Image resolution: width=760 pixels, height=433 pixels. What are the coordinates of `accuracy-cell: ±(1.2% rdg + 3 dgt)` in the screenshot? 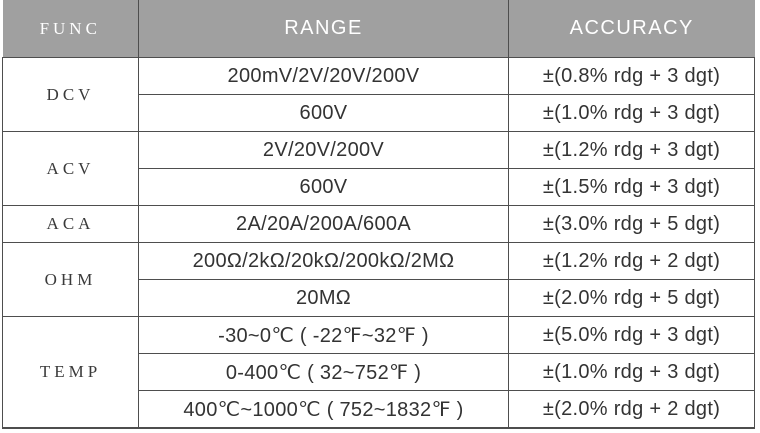 It's located at (631, 150).